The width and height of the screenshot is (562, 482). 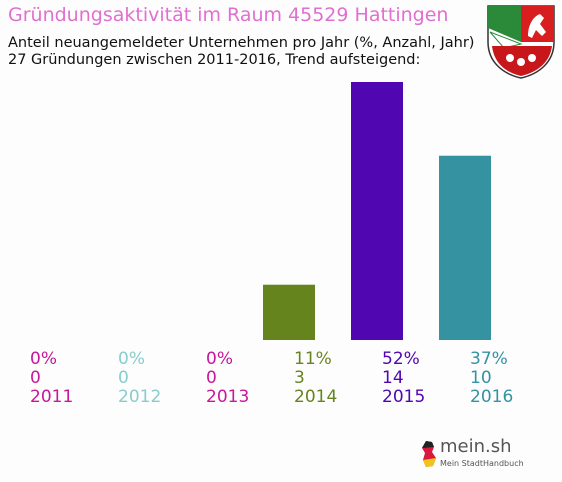 What do you see at coordinates (377, 211) in the screenshot?
I see `bar-2015` at bounding box center [377, 211].